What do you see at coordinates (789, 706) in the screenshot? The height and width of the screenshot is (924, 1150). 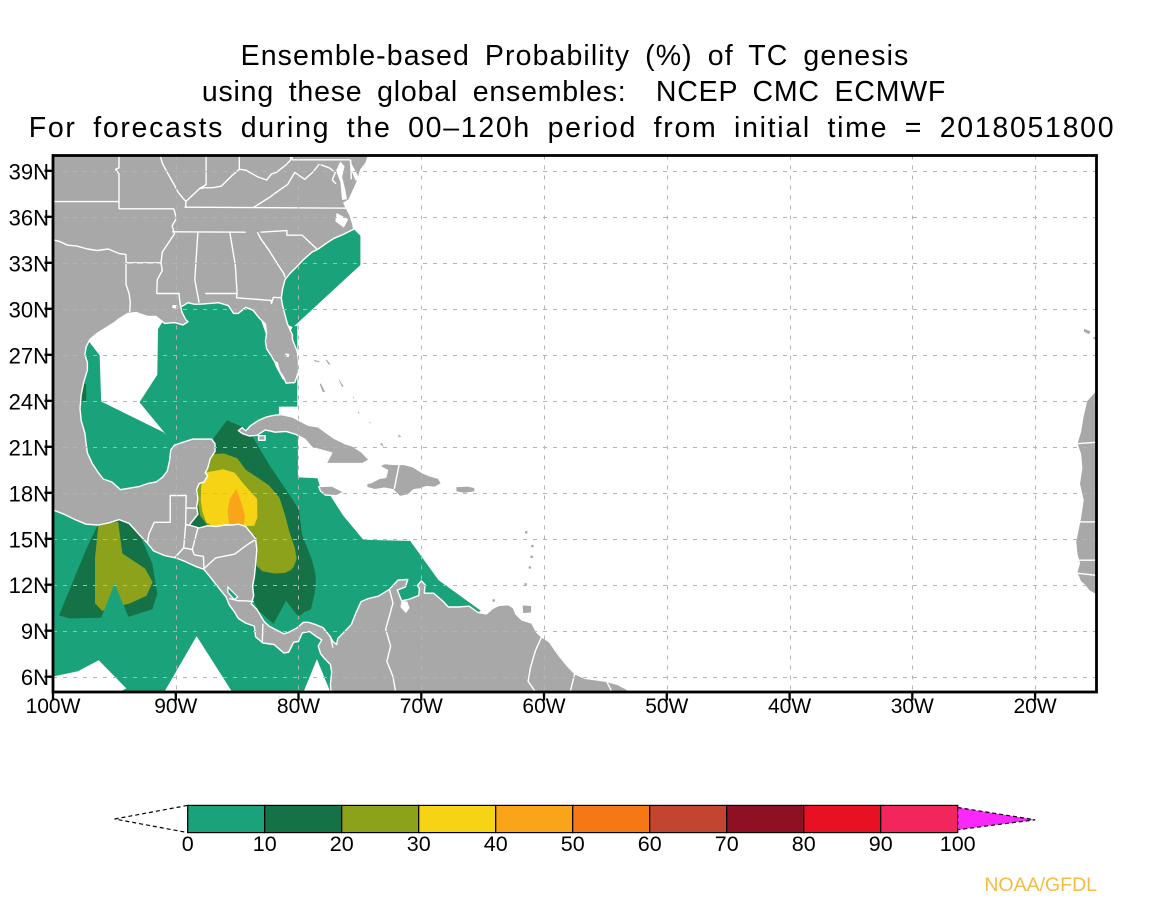 I see `svg-text: 40W` at bounding box center [789, 706].